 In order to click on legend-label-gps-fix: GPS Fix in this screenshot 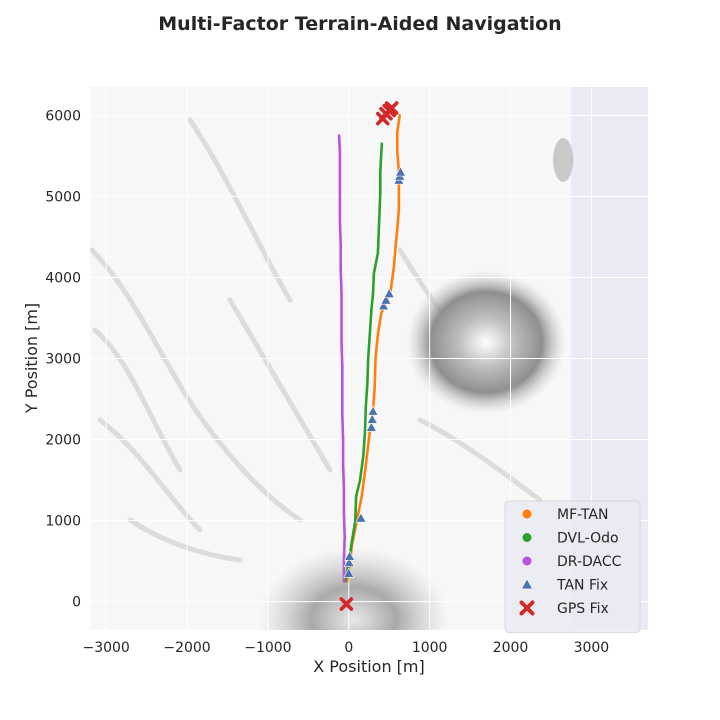, I will do `click(583, 609)`.